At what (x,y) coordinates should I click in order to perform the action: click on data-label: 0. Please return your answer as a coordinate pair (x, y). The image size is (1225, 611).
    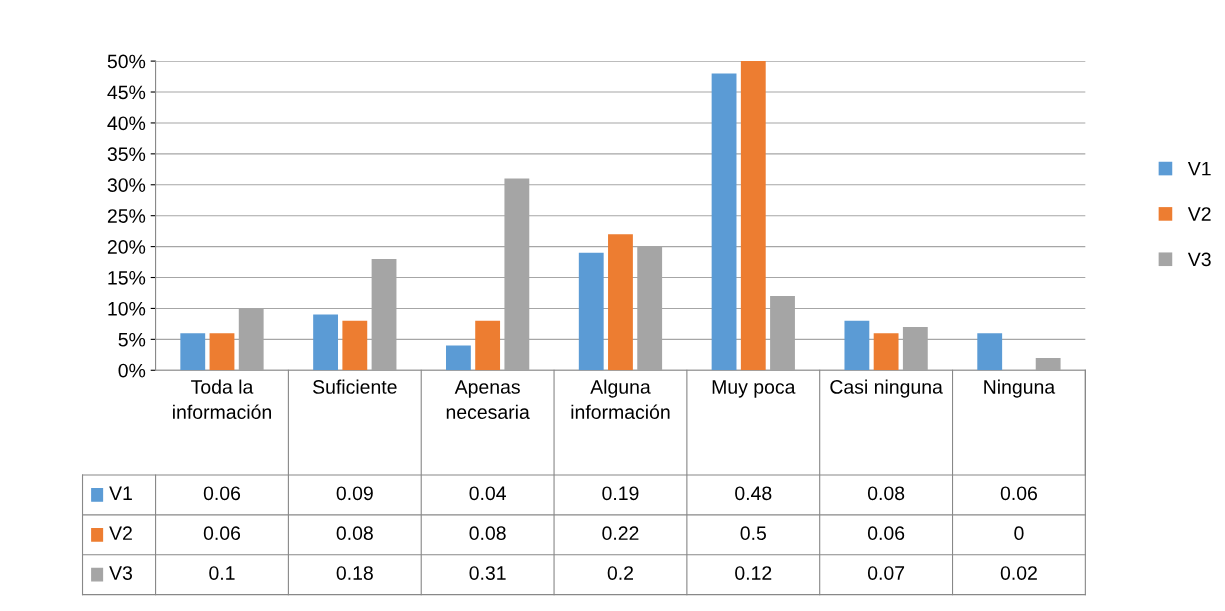
    Looking at the image, I should click on (1019, 533).